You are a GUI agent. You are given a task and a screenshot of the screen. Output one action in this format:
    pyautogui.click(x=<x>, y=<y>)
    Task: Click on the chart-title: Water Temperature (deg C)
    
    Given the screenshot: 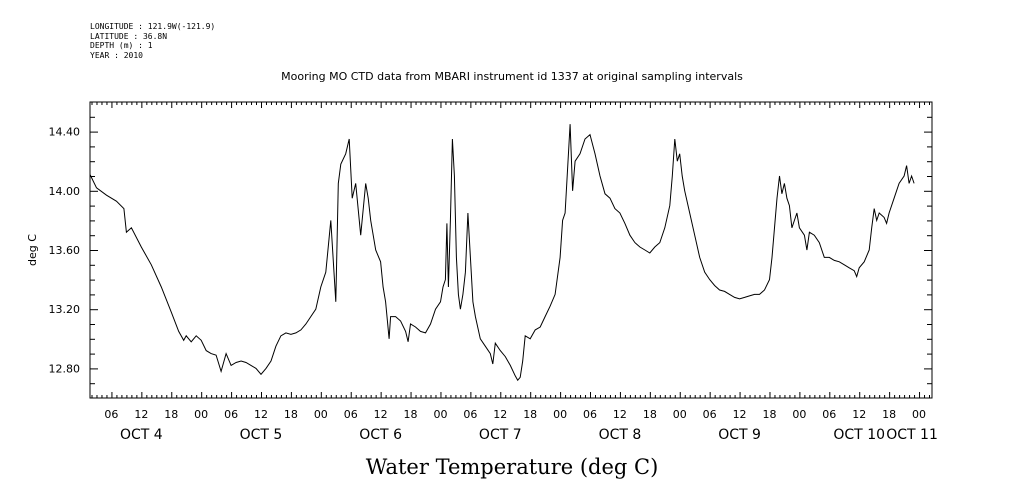 What is the action you would take?
    pyautogui.click(x=512, y=467)
    